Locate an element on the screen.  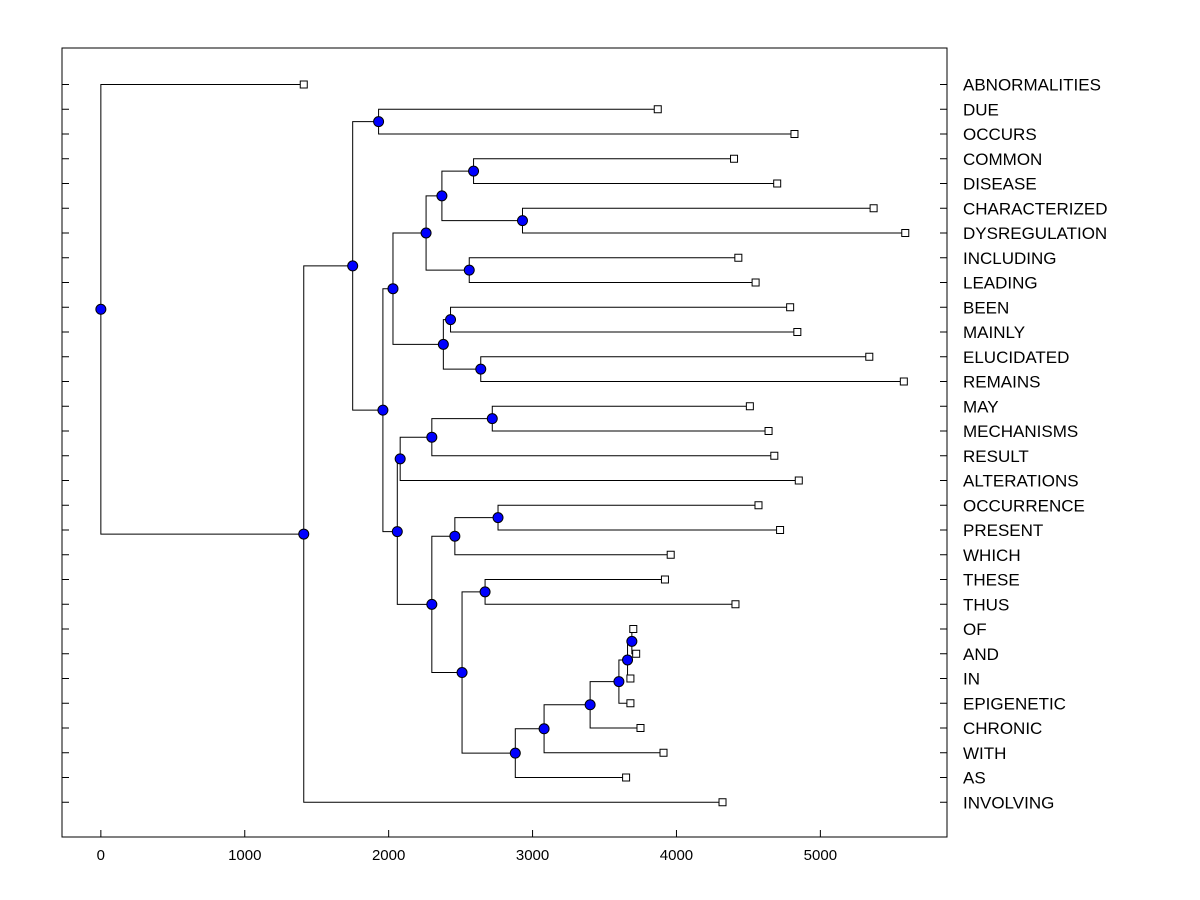
leaf-label: BEEN is located at coordinates (986, 307).